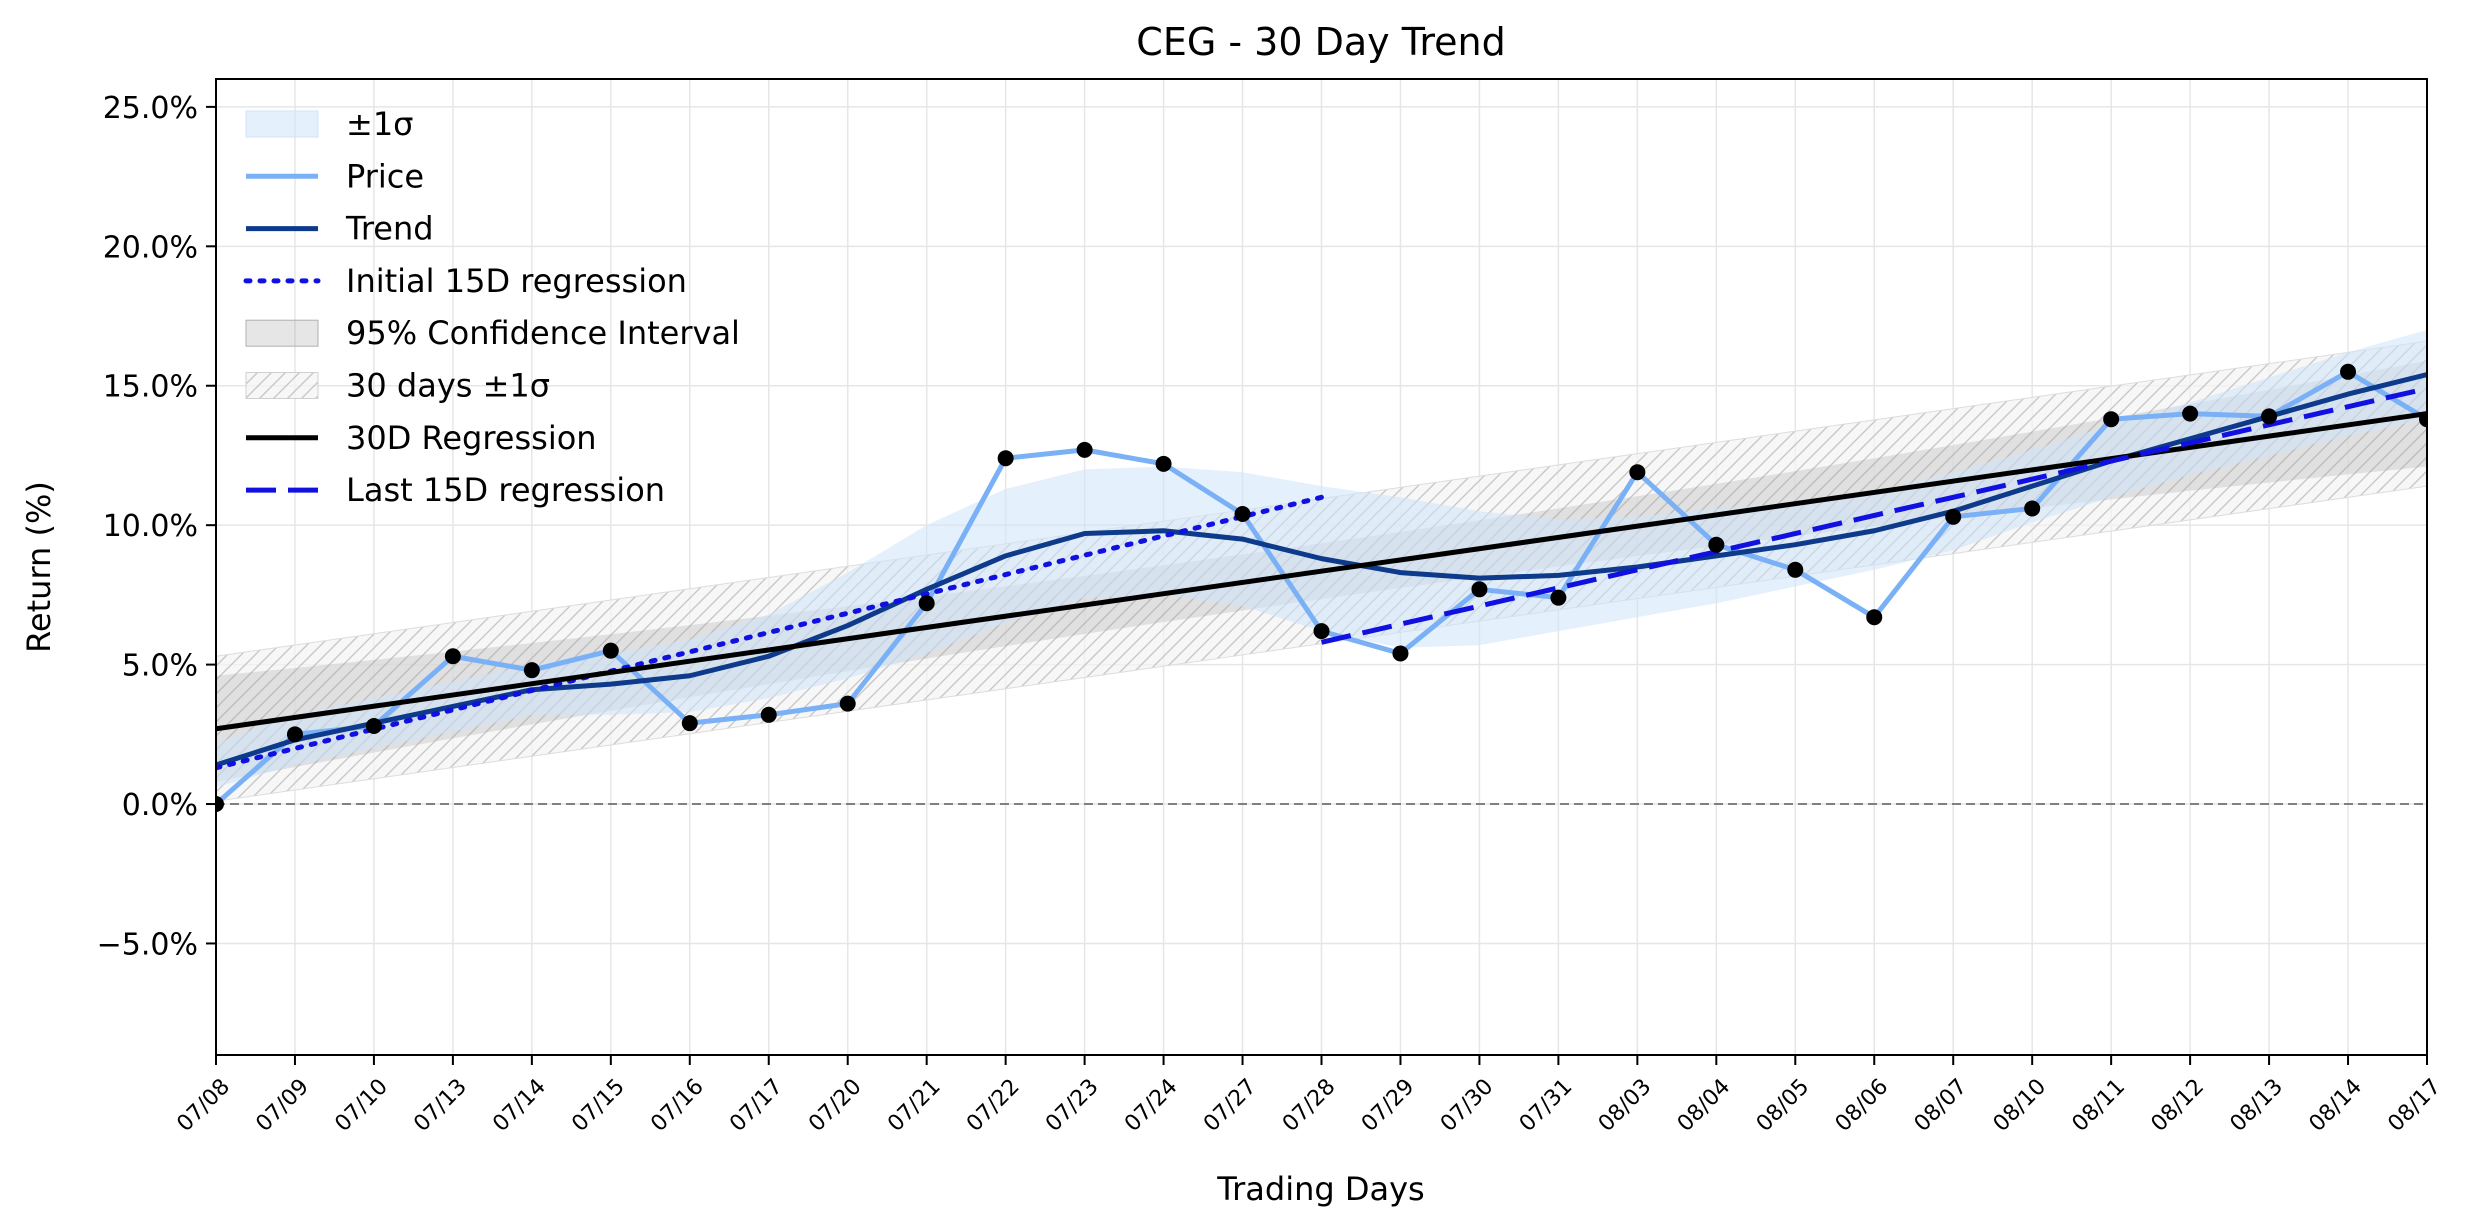  Describe the element at coordinates (448, 386) in the screenshot. I see `legend-label: 30 days ±1σ` at that location.